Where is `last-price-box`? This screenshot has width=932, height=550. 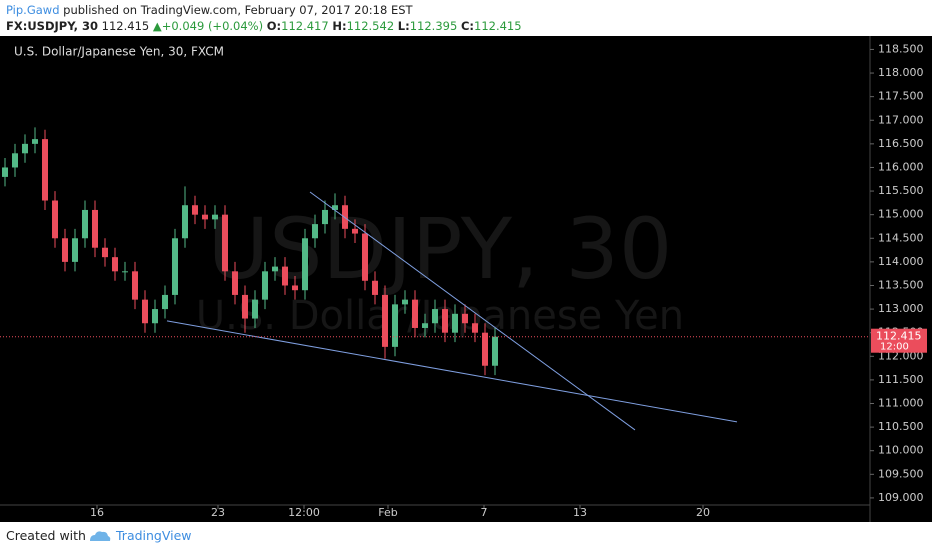
last-price-box is located at coordinates (899, 340).